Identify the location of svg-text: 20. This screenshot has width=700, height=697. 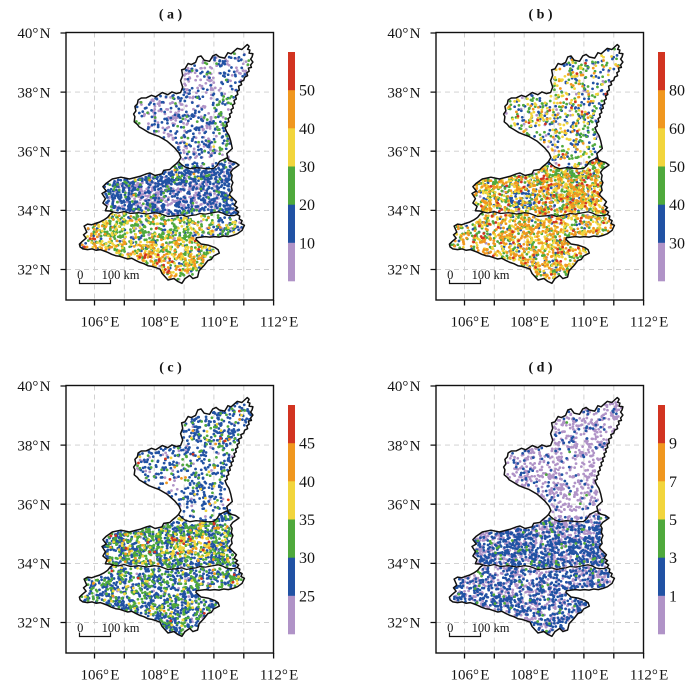
(307, 205).